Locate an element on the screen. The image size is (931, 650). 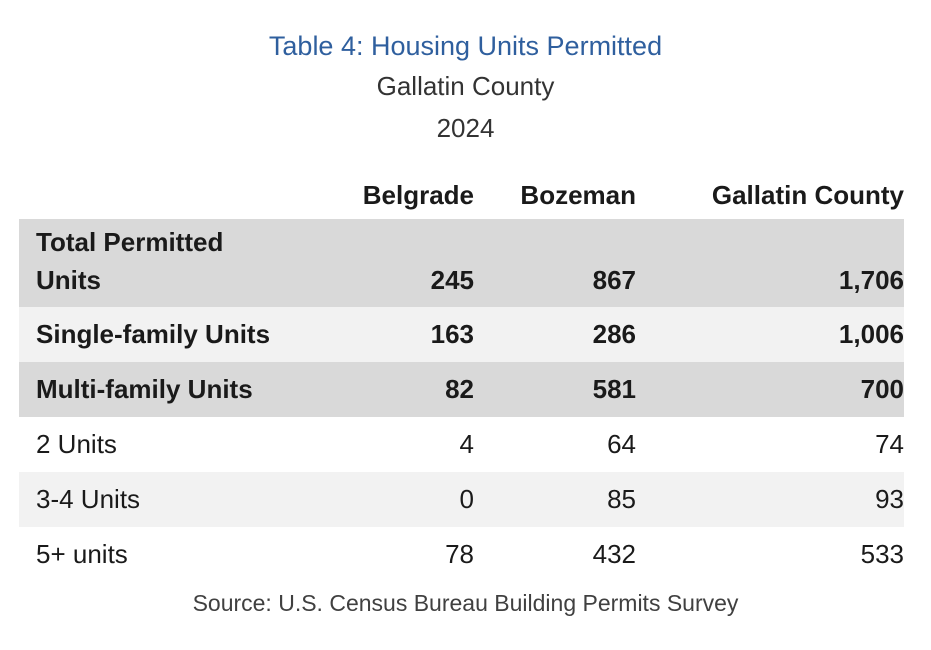
row-label: 2 Units is located at coordinates (175, 444).